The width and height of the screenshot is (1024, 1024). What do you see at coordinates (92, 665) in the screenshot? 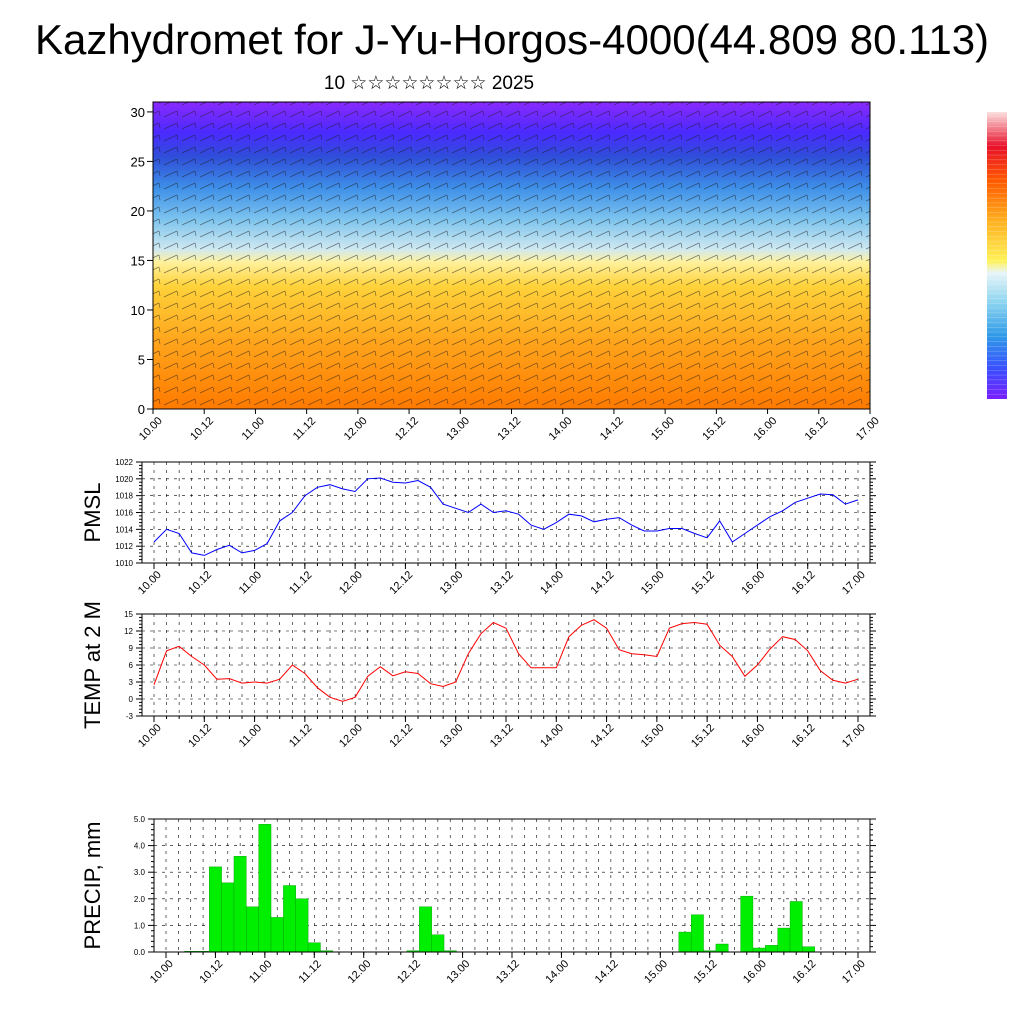
I see `temp-y-axis-label: TEMP at 2 M` at bounding box center [92, 665].